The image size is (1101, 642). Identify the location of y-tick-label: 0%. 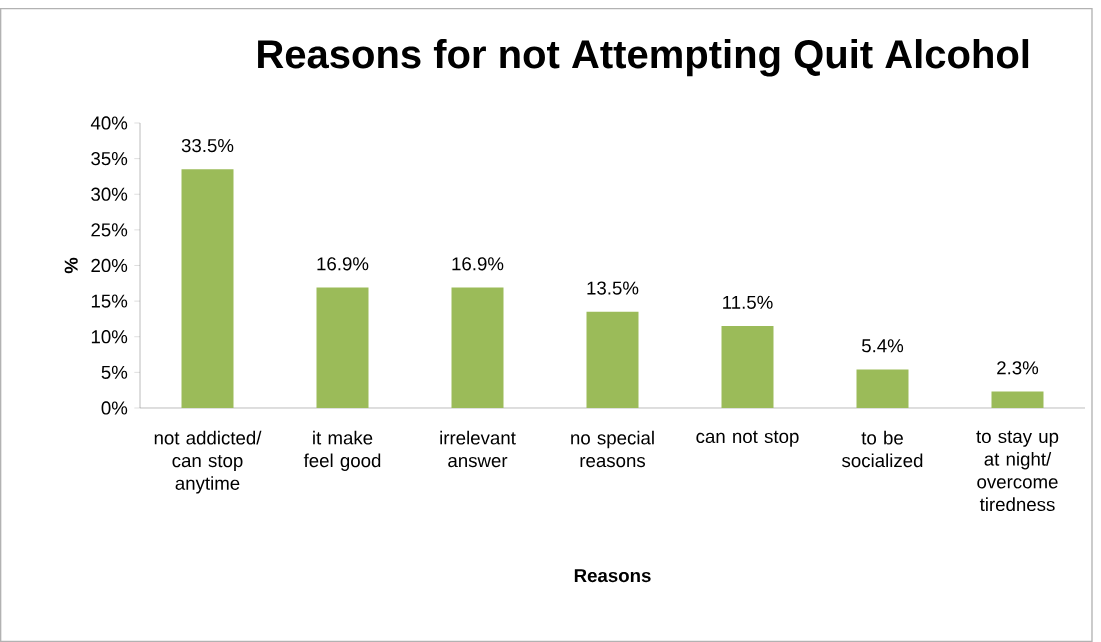
(114, 408).